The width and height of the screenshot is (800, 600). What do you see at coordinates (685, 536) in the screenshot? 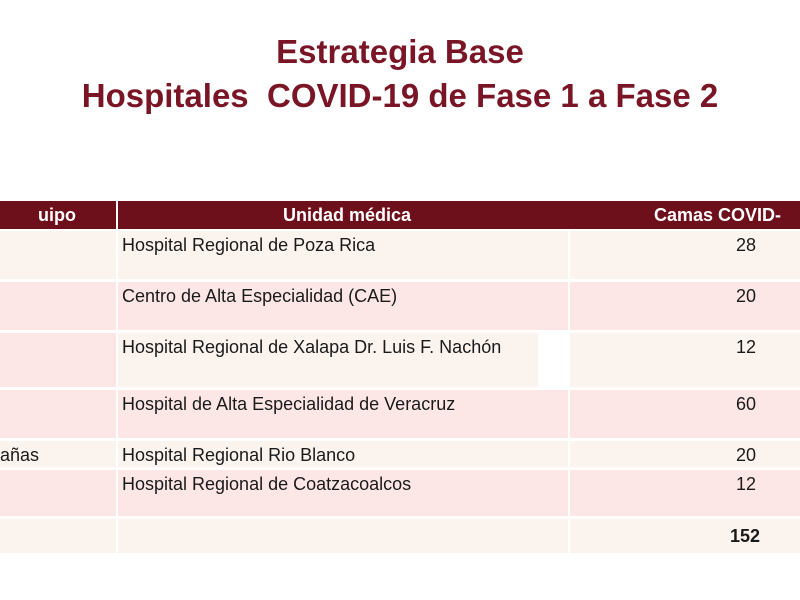
I see `total-row-camas: 152` at bounding box center [685, 536].